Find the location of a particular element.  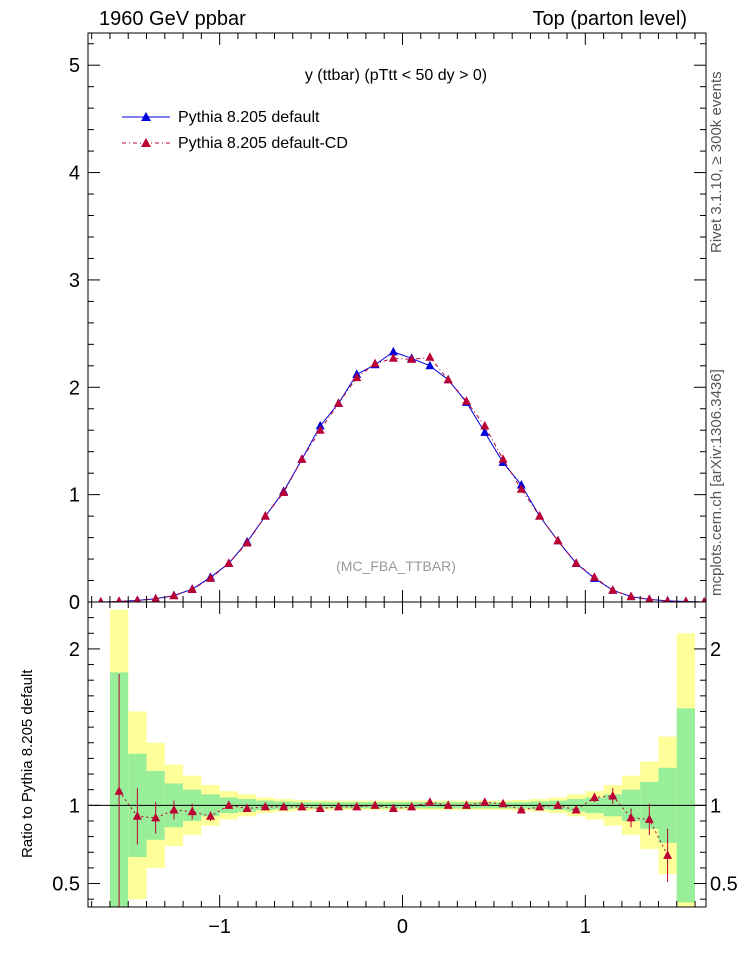

ratio-y-tick-label-right: 2 is located at coordinates (715, 650).